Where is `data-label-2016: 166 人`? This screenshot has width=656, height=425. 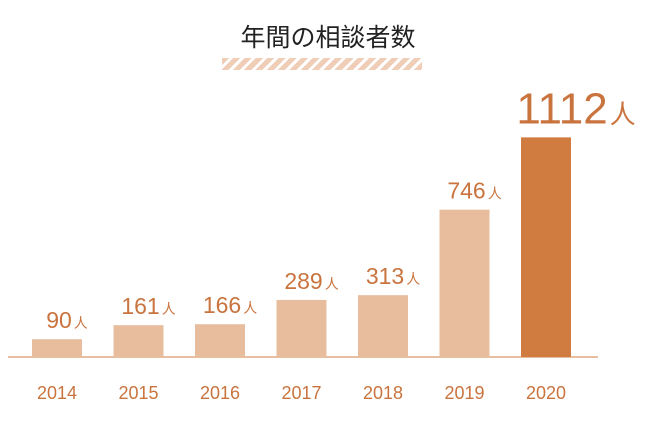 data-label-2016: 166 人 is located at coordinates (230, 305).